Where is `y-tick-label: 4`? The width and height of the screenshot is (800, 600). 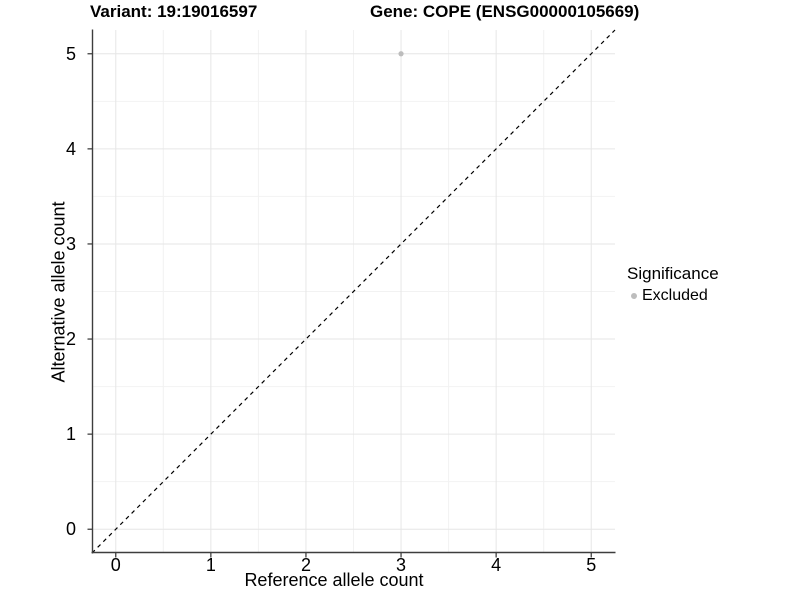
y-tick-label: 4 is located at coordinates (70, 148).